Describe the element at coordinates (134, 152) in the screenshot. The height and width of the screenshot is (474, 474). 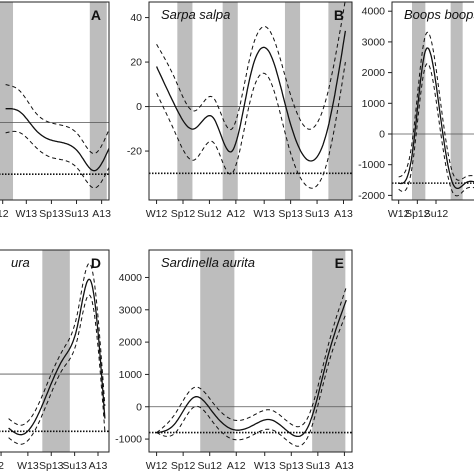
I see `y-tick-label: -20` at that location.